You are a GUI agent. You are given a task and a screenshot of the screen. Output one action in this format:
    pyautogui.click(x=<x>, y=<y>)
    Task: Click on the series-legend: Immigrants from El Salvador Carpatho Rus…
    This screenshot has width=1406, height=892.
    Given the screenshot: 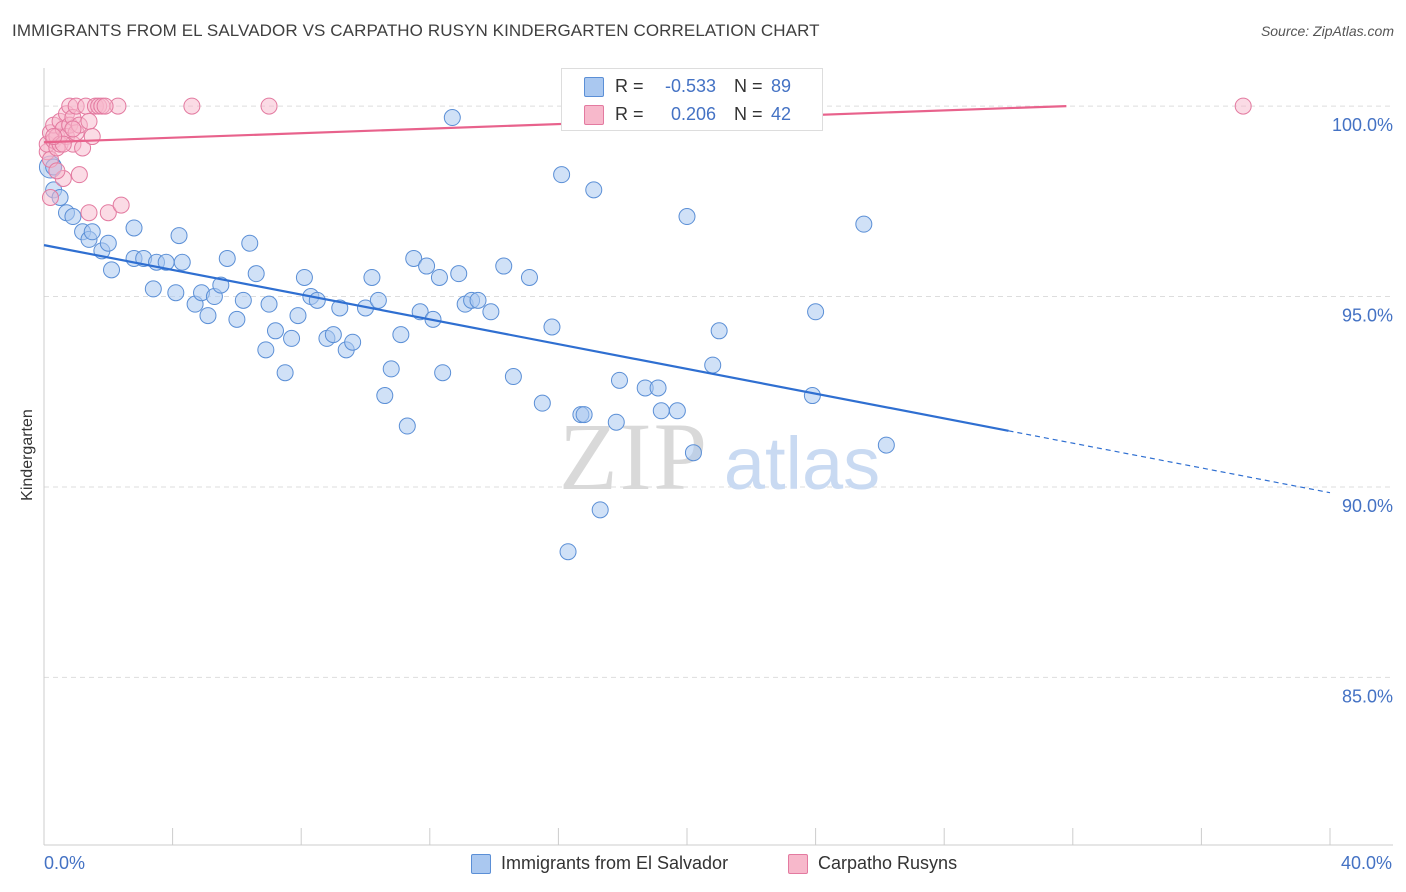 What is the action you would take?
    pyautogui.click(x=703, y=865)
    